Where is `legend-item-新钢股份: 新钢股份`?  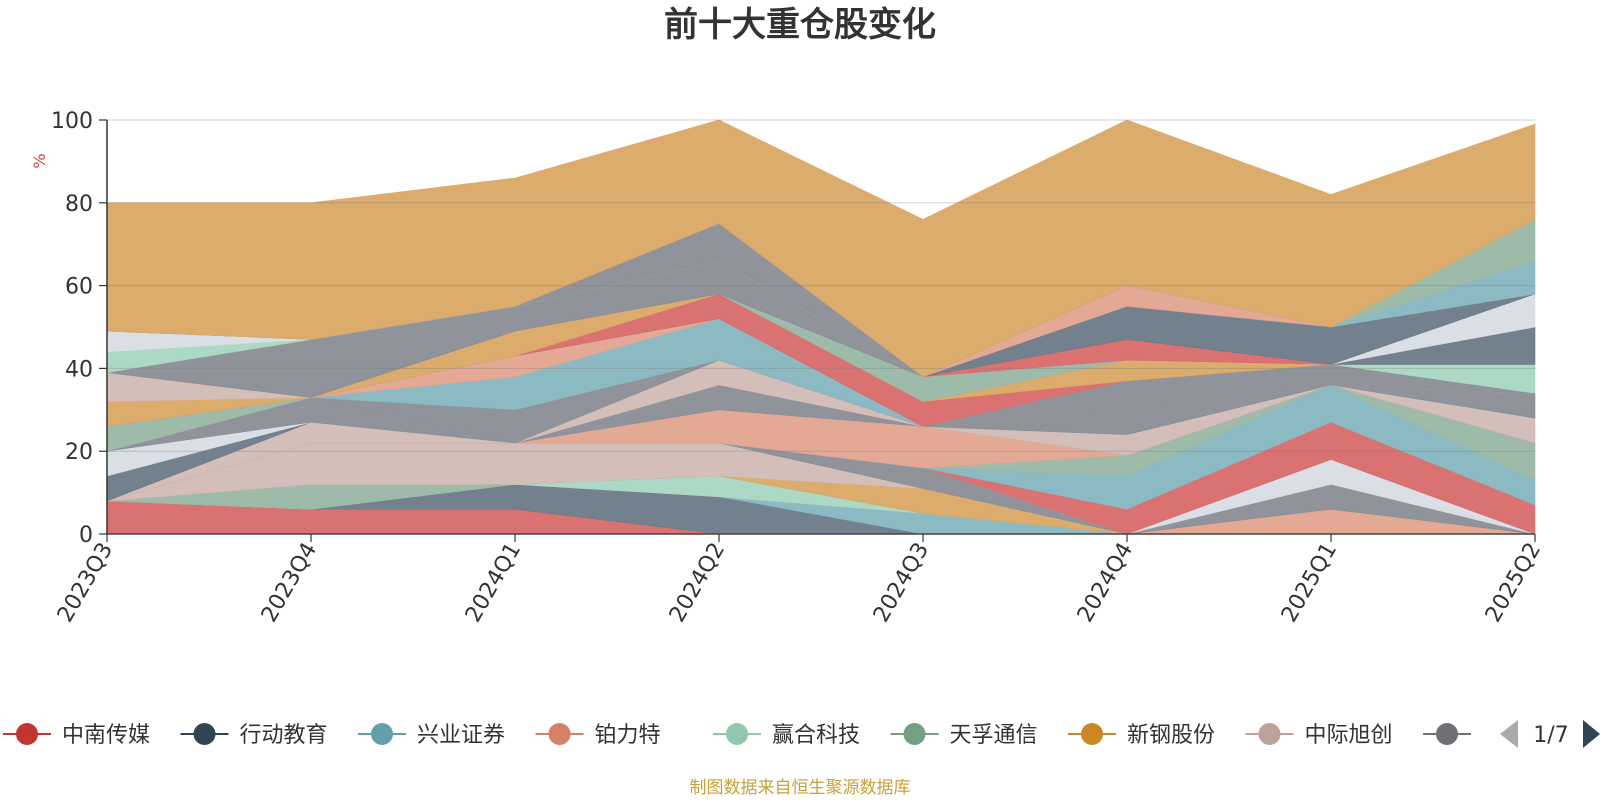
legend-item-新钢股份: 新钢股份 is located at coordinates (1141, 735).